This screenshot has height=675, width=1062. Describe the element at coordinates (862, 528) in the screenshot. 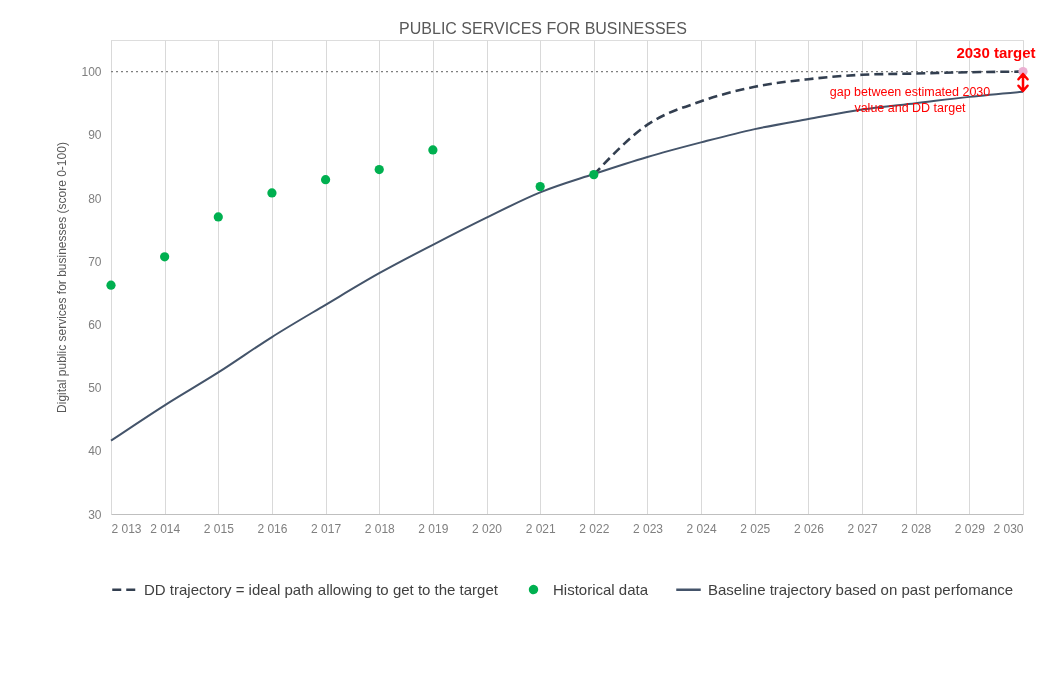

I see `x-tick-label: 2 027` at that location.